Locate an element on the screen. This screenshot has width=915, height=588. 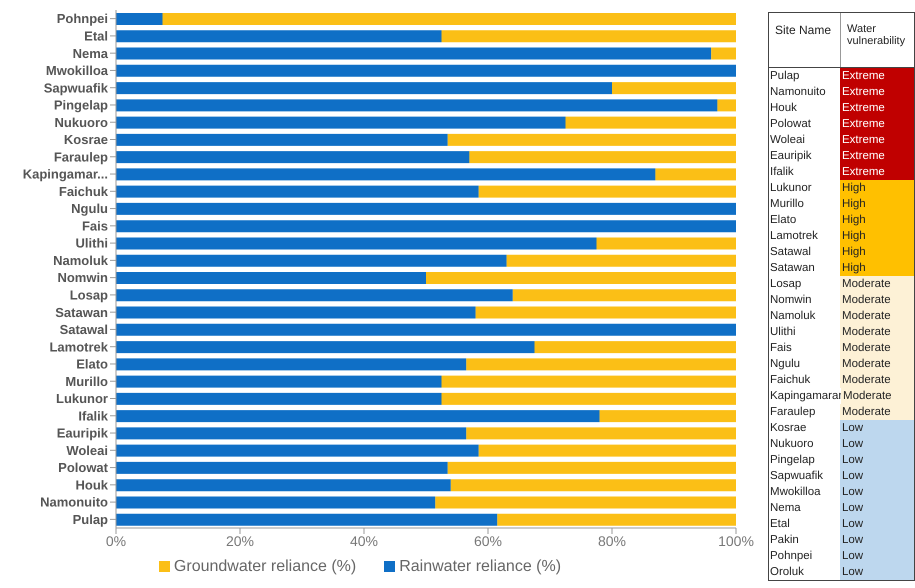
category-label: Houk is located at coordinates (783, 108).